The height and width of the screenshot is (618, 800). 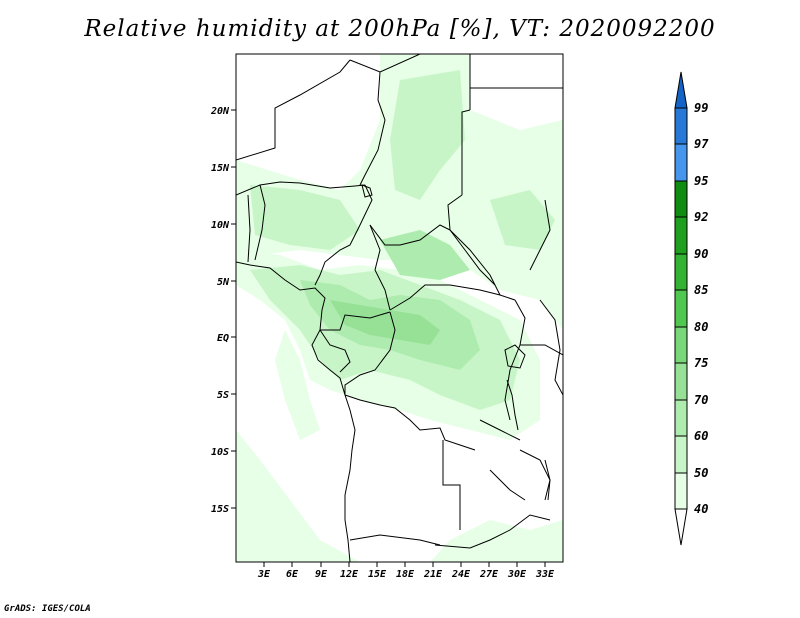 What do you see at coordinates (343, 235) in the screenshot?
I see `border-nigeria-cameroon` at bounding box center [343, 235].